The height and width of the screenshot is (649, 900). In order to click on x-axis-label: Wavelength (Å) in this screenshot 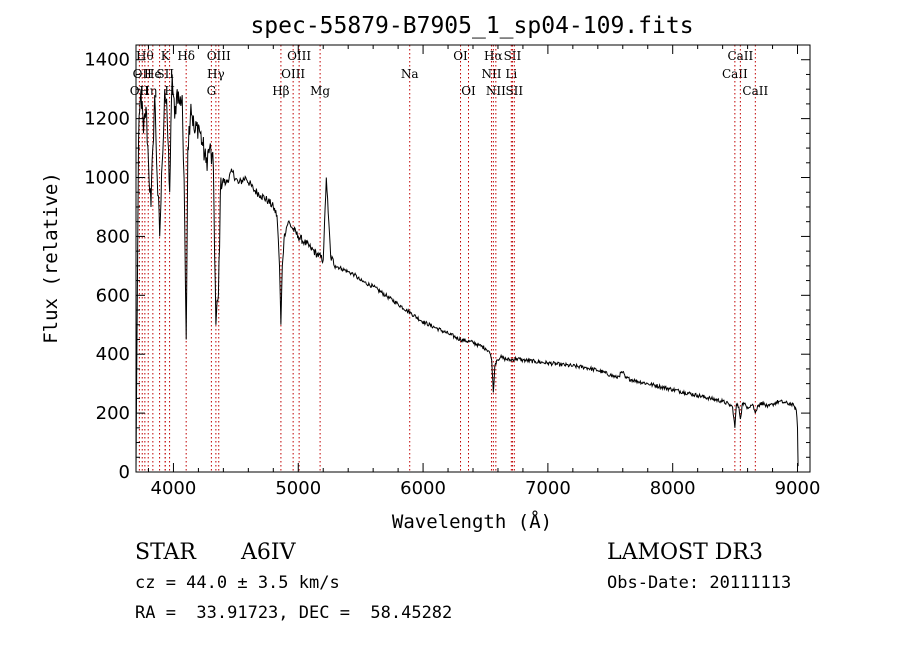, I will do `click(472, 521)`.